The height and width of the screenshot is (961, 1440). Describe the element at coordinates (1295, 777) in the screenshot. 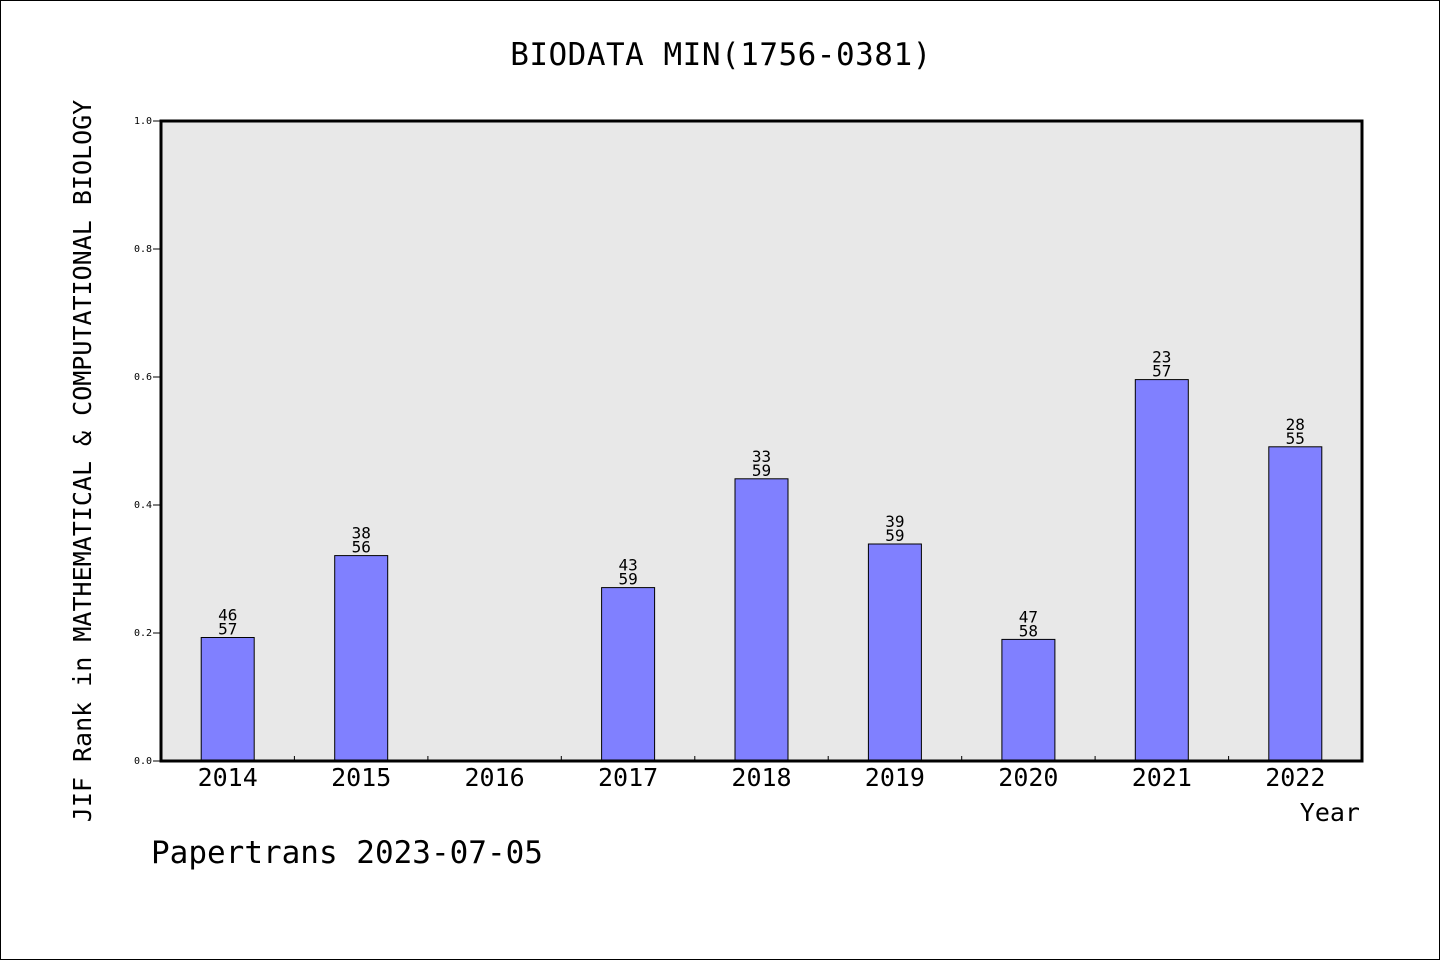

I see `x-tick-label-2022: 2022` at that location.